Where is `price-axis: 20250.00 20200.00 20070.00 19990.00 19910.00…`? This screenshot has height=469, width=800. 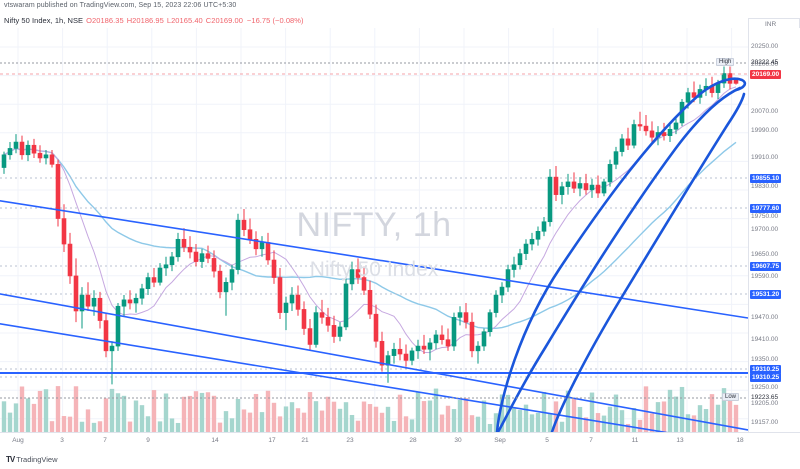
price-axis: 20250.00 20200.00 20070.00 19990.00 19910.00… is located at coordinates (774, 230).